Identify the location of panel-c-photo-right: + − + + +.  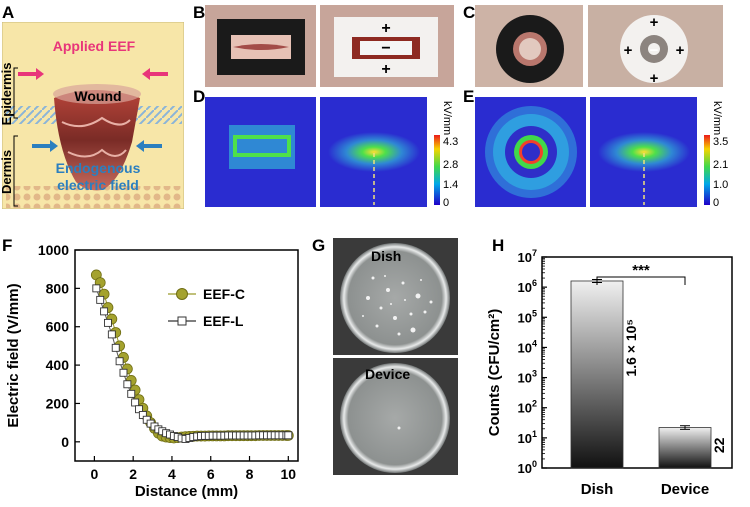
(655, 46).